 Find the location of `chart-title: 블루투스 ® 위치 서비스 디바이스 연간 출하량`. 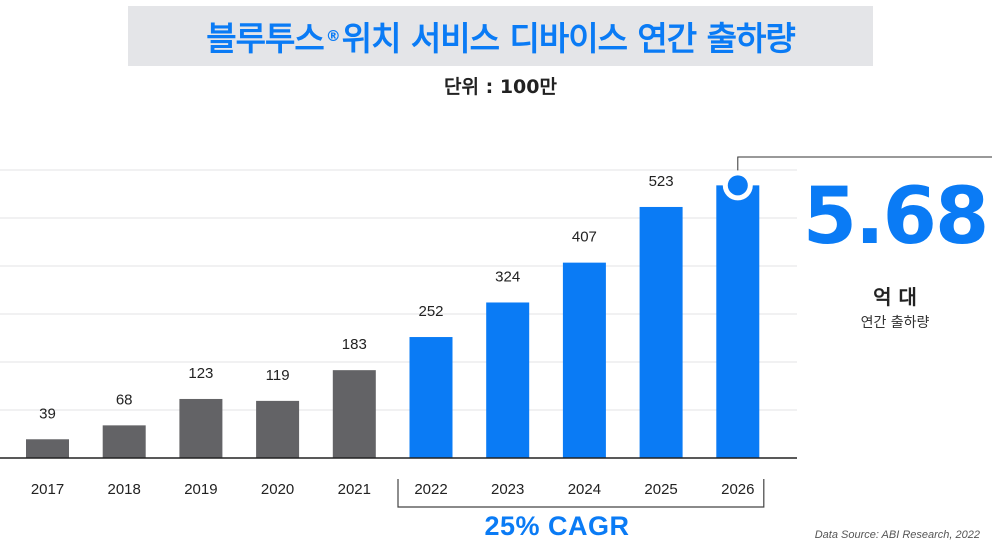

chart-title: 블루투스 ® 위치 서비스 디바이스 연간 출하량 is located at coordinates (500, 36).